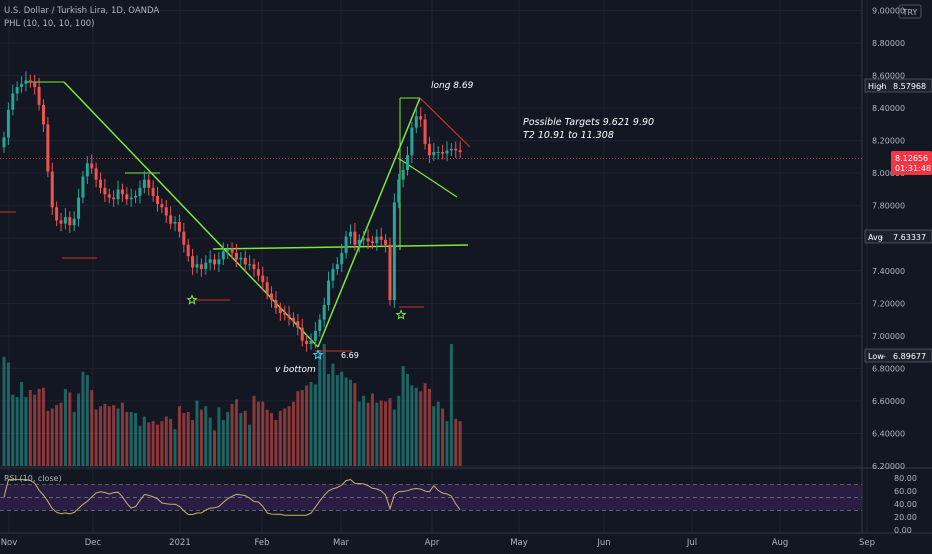 Image resolution: width=932 pixels, height=554 pixels. I want to click on star-marker, so click(192, 299).